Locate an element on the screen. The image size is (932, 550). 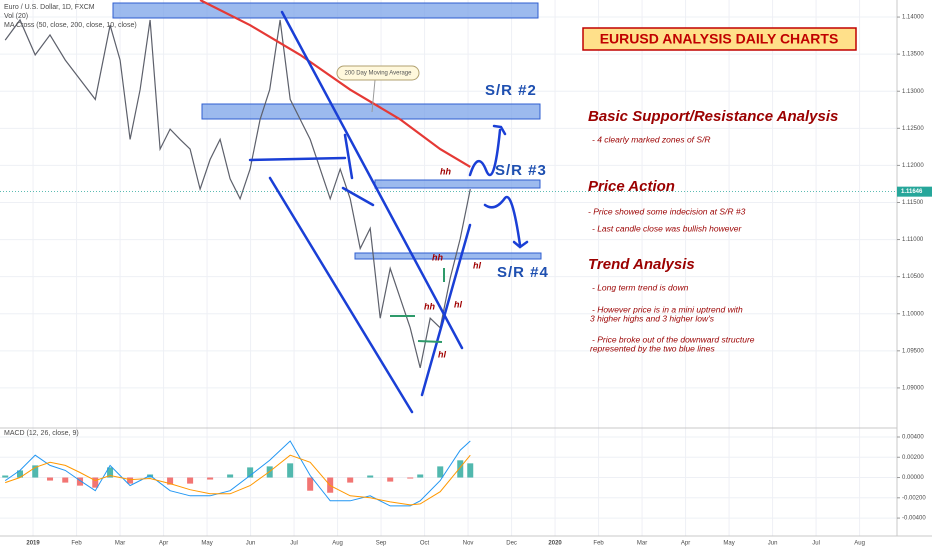
x-tick-label: Jun is located at coordinates (251, 544).